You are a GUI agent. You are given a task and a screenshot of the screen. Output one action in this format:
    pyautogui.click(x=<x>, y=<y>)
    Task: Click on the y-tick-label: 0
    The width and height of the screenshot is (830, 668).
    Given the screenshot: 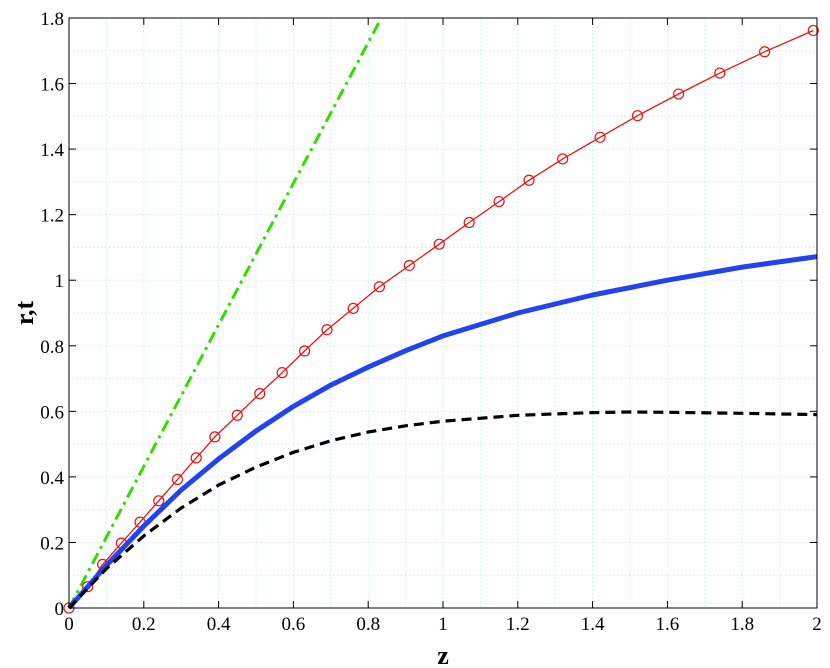 What is the action you would take?
    pyautogui.click(x=60, y=609)
    